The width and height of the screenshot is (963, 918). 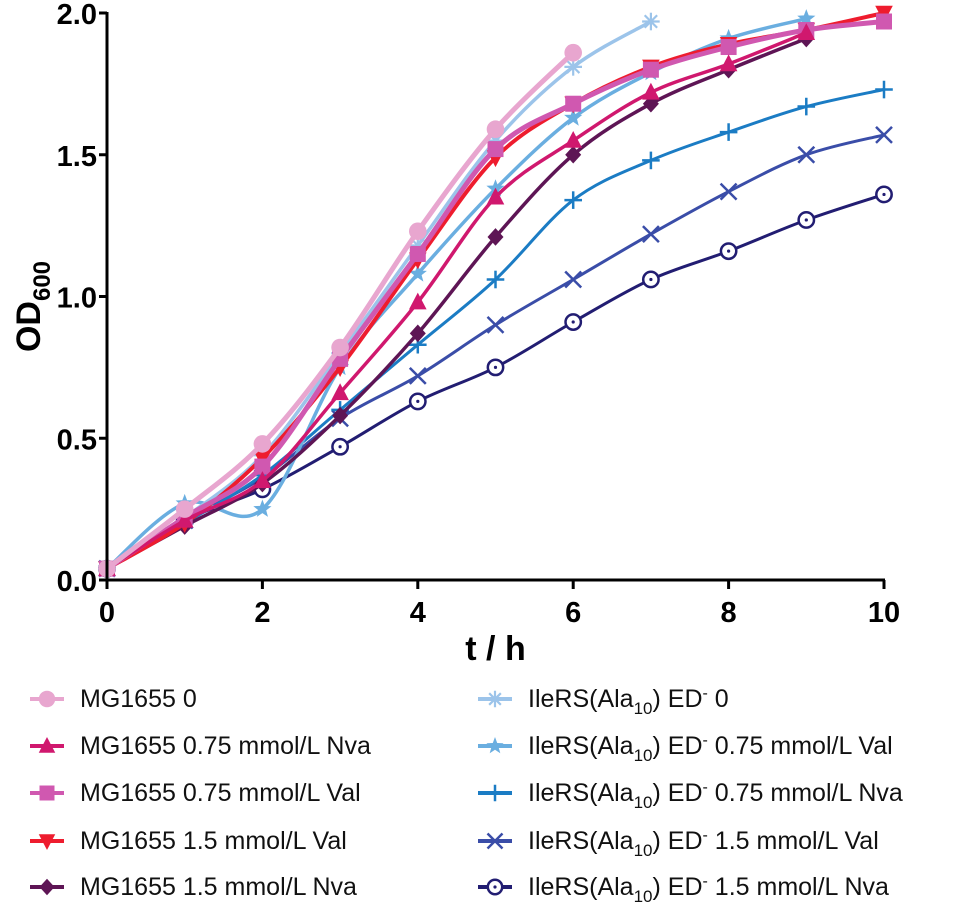 I want to click on legend-item: IleRS(Ala10) ED- 0.75 mmol/L Nva, so click(x=690, y=795).